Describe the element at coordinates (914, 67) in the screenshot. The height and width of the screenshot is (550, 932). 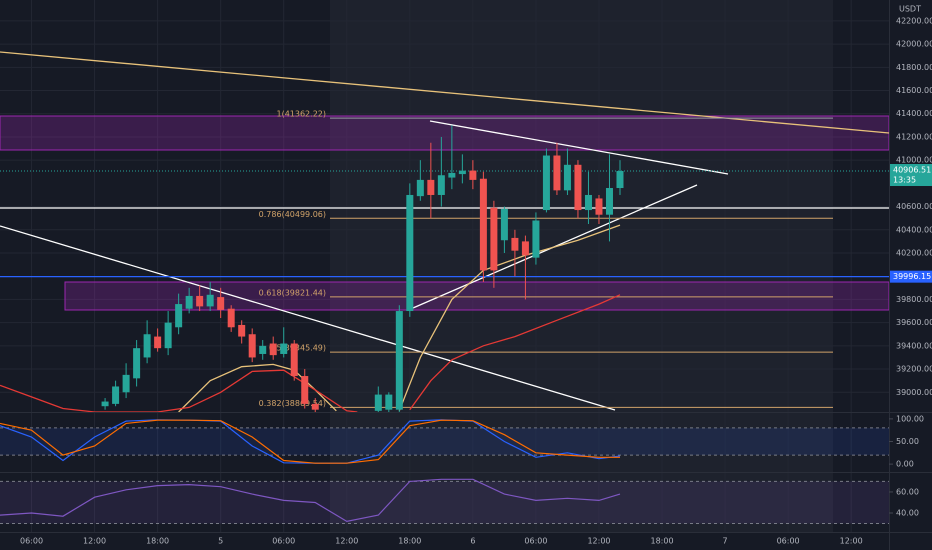
I see `y-tick-label: 41800.00` at that location.